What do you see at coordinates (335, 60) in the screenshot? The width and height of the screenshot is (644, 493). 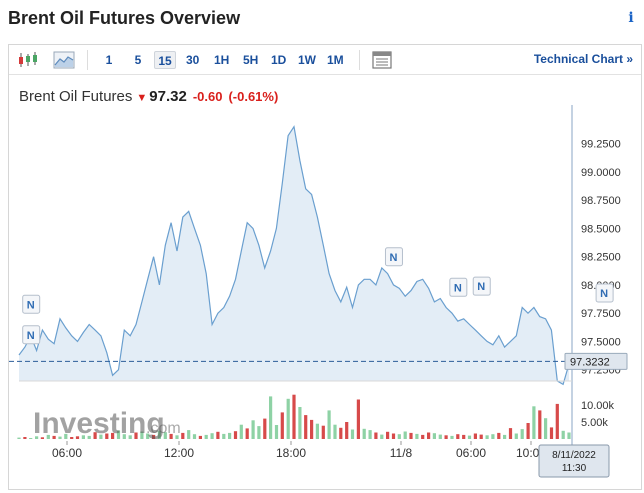 I see `timeframe-button-1m: 1M` at bounding box center [335, 60].